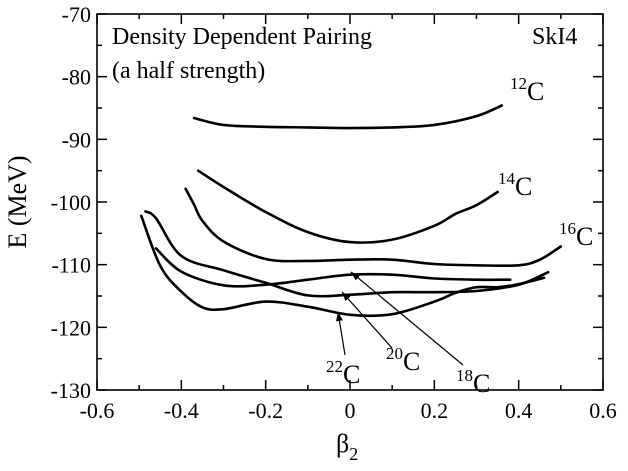  Describe the element at coordinates (71, 265) in the screenshot. I see `y-tick-label: -110` at that location.